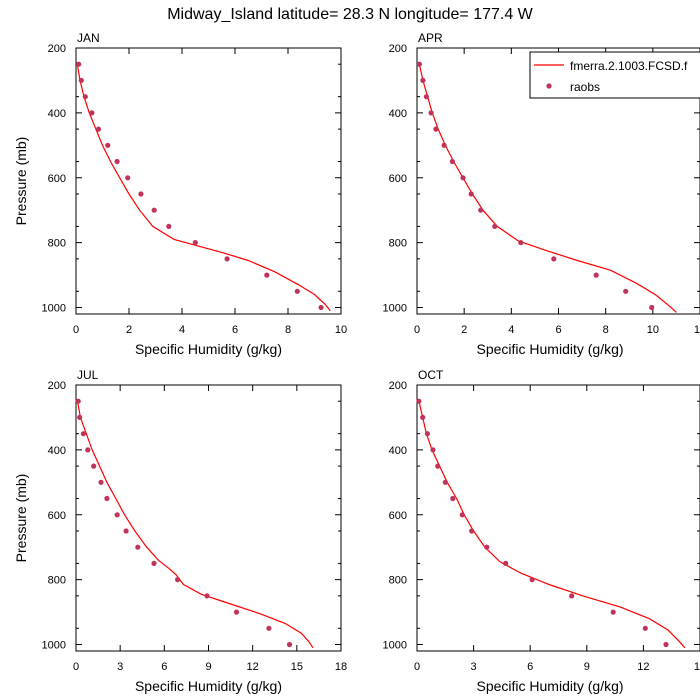  Describe the element at coordinates (430, 38) in the screenshot. I see `panel-title: APR` at that location.